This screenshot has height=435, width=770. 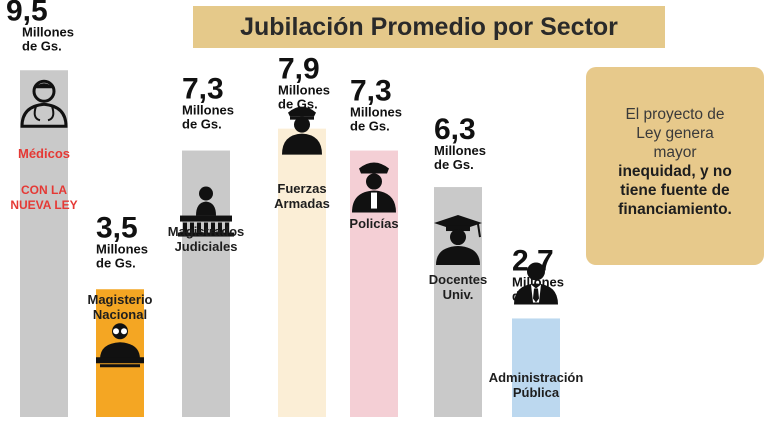 What do you see at coordinates (675, 133) in the screenshot?
I see `note-line-2: Ley genera` at bounding box center [675, 133].